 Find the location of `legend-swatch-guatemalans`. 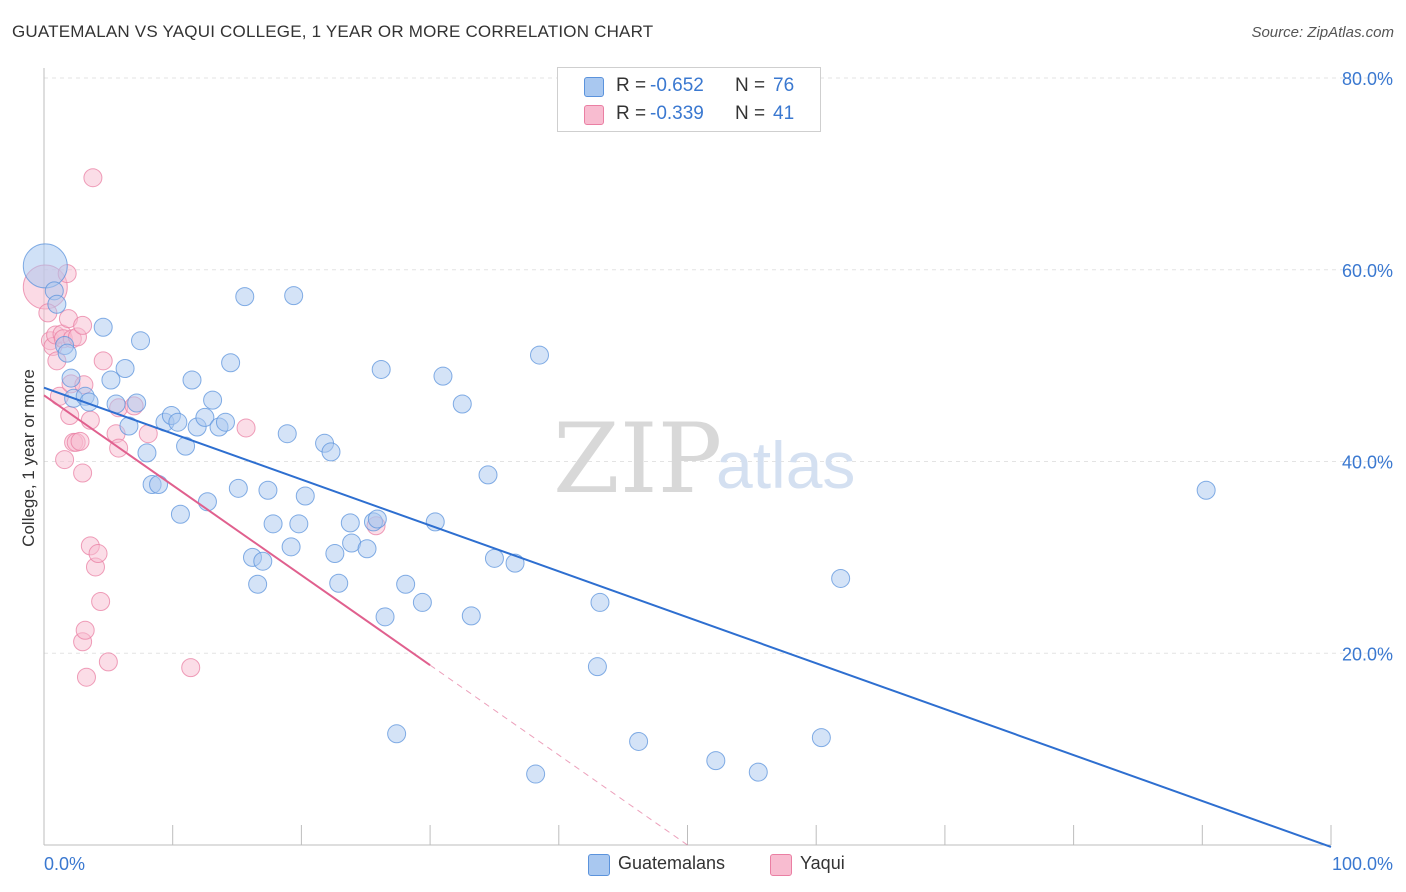

legend-swatch-guatemalans is located at coordinates (594, 87).